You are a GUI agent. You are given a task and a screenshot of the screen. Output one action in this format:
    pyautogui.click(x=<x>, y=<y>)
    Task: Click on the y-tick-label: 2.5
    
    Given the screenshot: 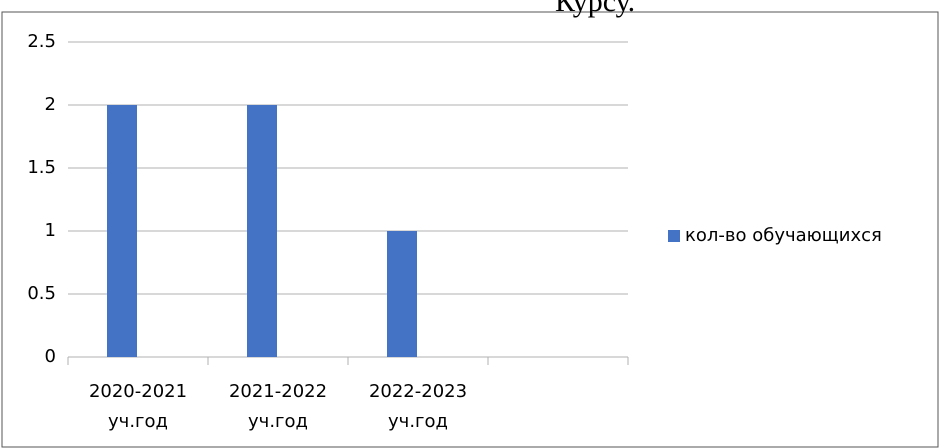 What is the action you would take?
    pyautogui.click(x=41, y=41)
    